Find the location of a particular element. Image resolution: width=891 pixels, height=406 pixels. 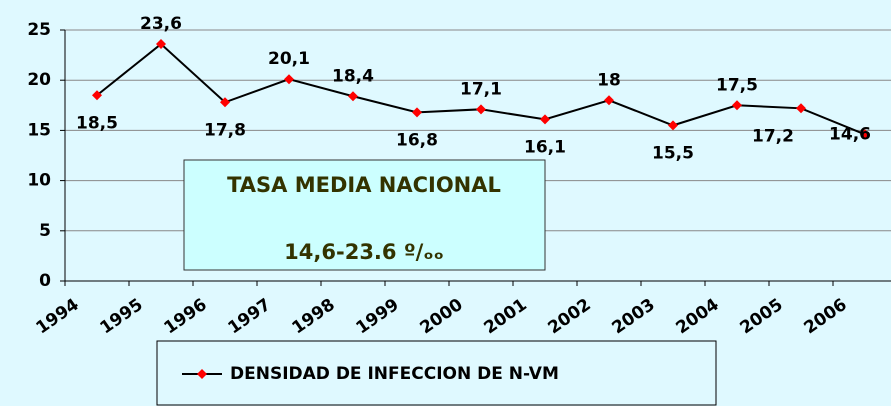

data-label: 17,5 is located at coordinates (737, 85).